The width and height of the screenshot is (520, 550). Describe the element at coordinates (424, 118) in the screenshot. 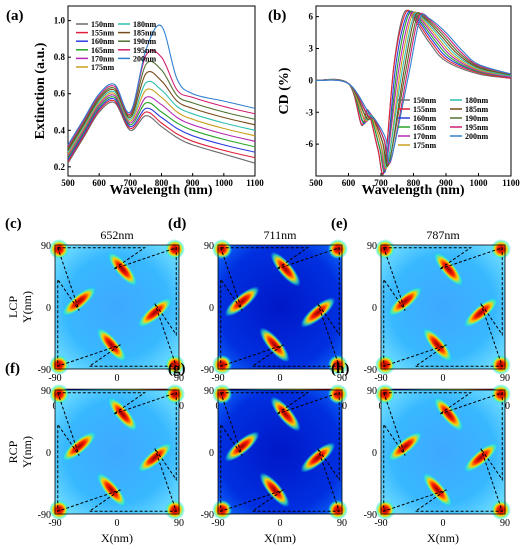

I see `legend-label: 160nm` at that location.